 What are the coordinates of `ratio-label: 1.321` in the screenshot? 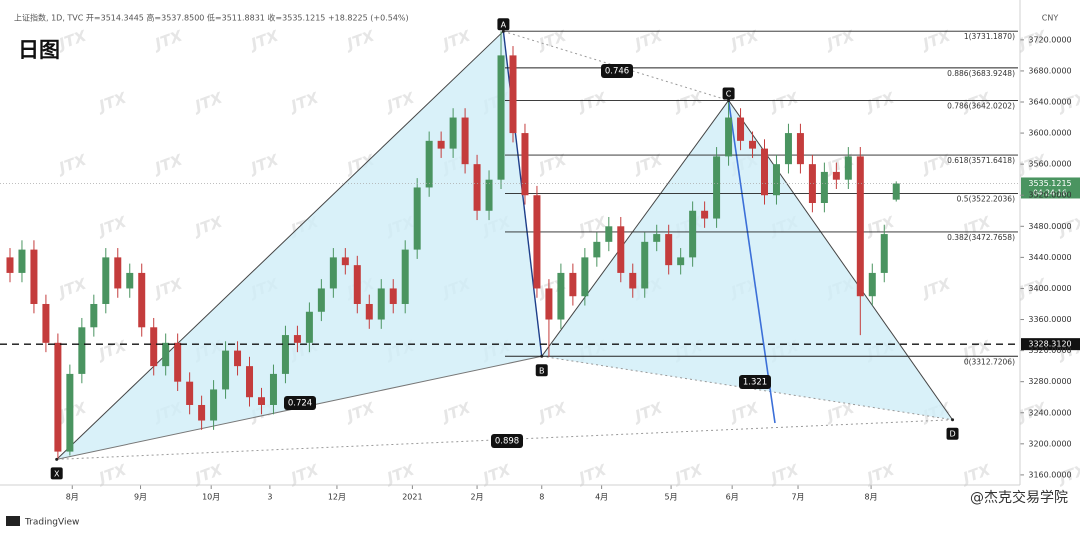 It's located at (755, 383).